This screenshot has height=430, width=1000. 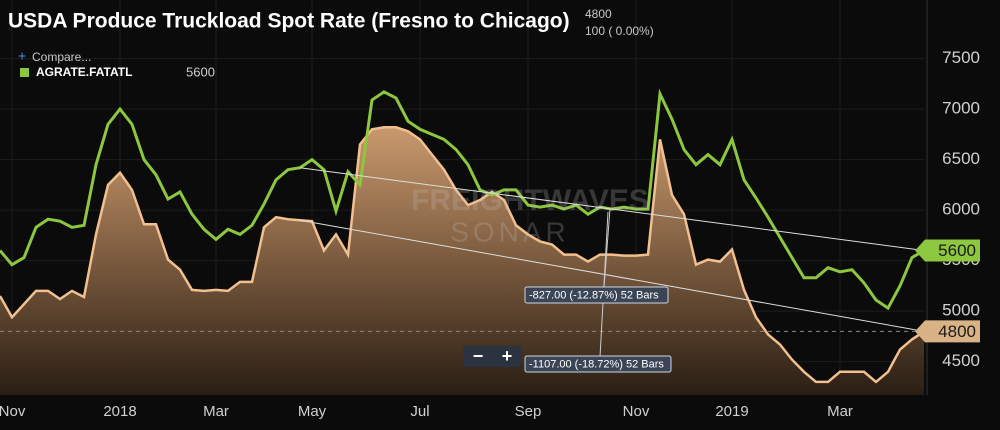 What do you see at coordinates (312, 411) in the screenshot?
I see `x-tick-label: May` at bounding box center [312, 411].